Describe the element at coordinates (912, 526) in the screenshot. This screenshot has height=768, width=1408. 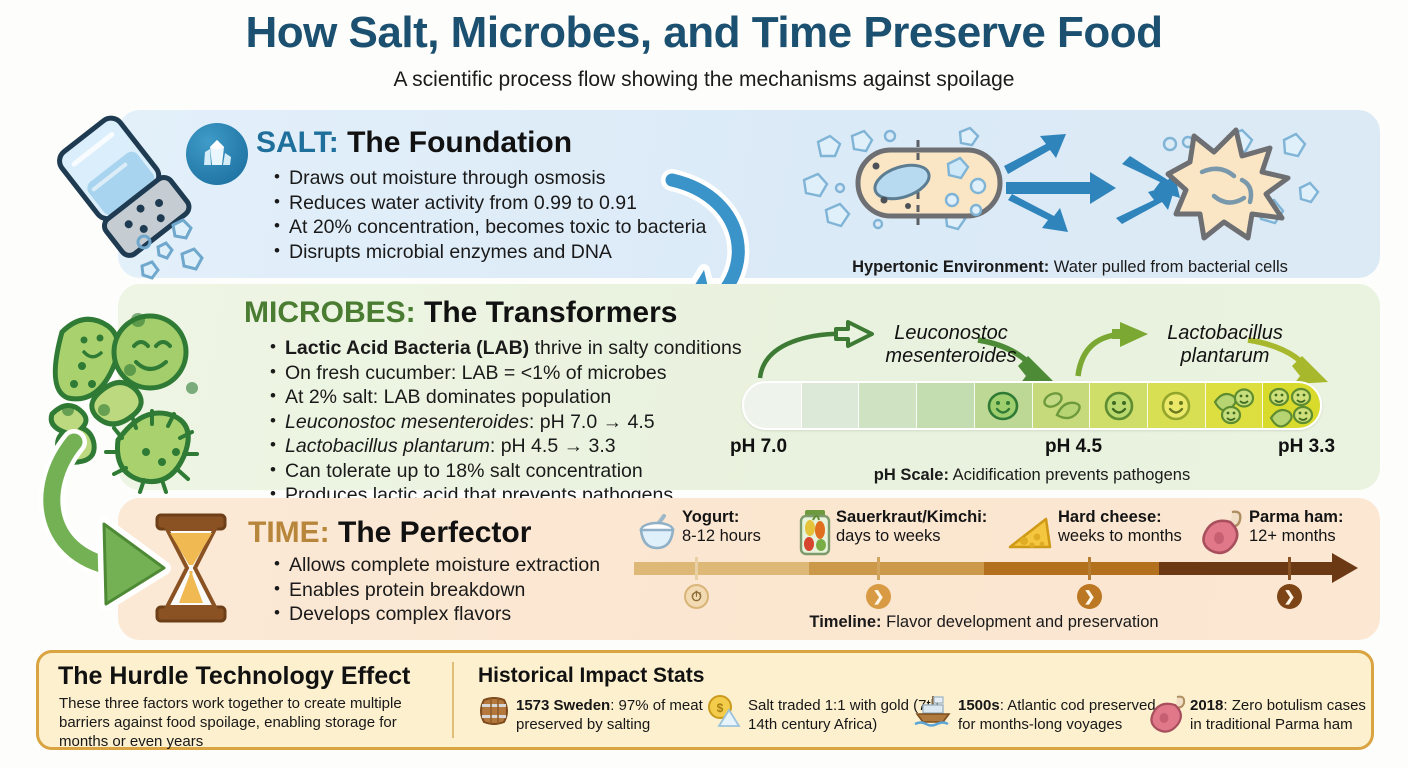
I see `timeline-item-sauerkraut: Sauerkraut/Kimchi: days to weeks` at that location.